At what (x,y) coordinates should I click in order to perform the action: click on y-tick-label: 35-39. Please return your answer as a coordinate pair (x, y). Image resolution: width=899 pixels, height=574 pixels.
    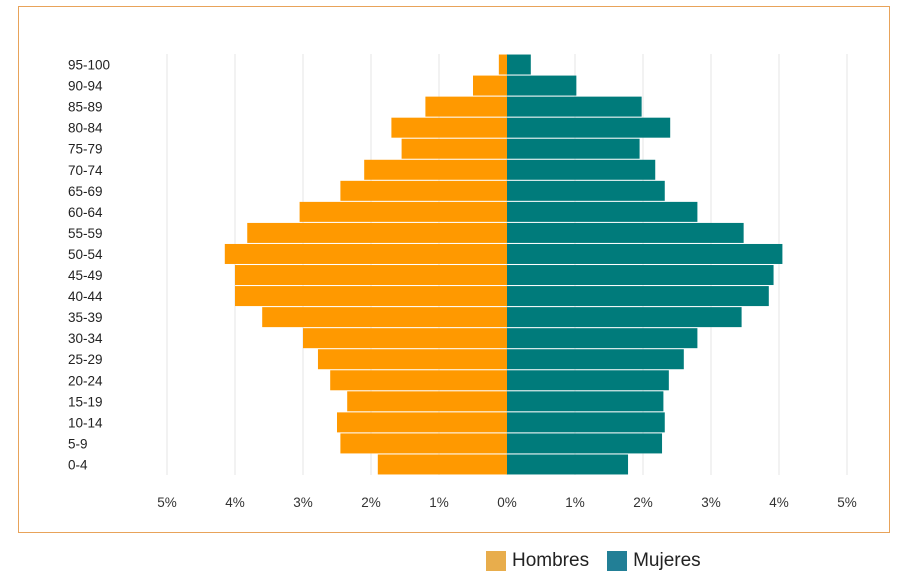
    Looking at the image, I should click on (85, 317).